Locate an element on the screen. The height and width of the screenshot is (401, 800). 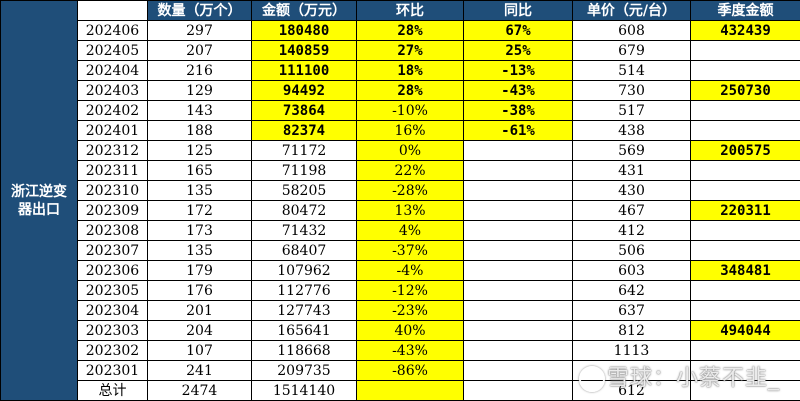
table-row: 202311 165 71198 22% 431 is located at coordinates (400, 170).